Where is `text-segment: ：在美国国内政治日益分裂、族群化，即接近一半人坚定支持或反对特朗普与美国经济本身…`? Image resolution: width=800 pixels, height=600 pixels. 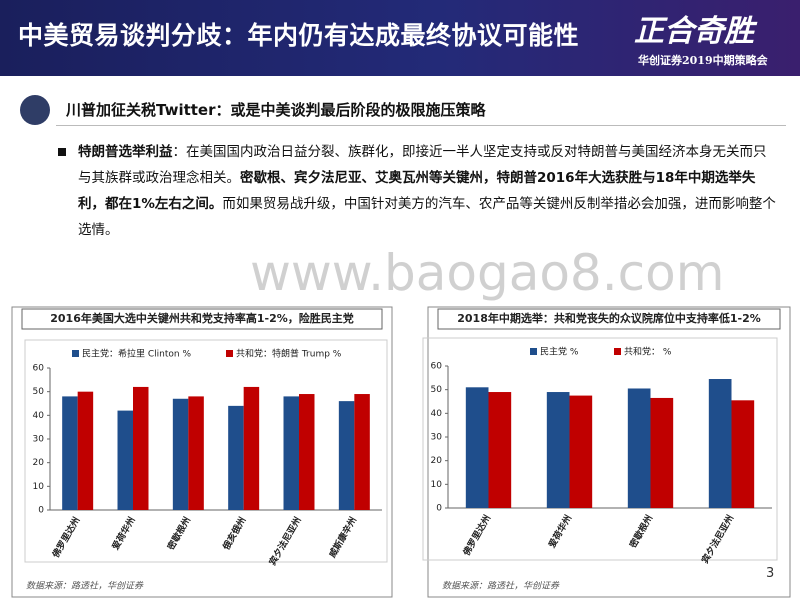 text-segment: ：在美国国内政治日益分裂、族群化，即接近一半人坚定支持或反对特朗普与美国经济本身… is located at coordinates (422, 165).